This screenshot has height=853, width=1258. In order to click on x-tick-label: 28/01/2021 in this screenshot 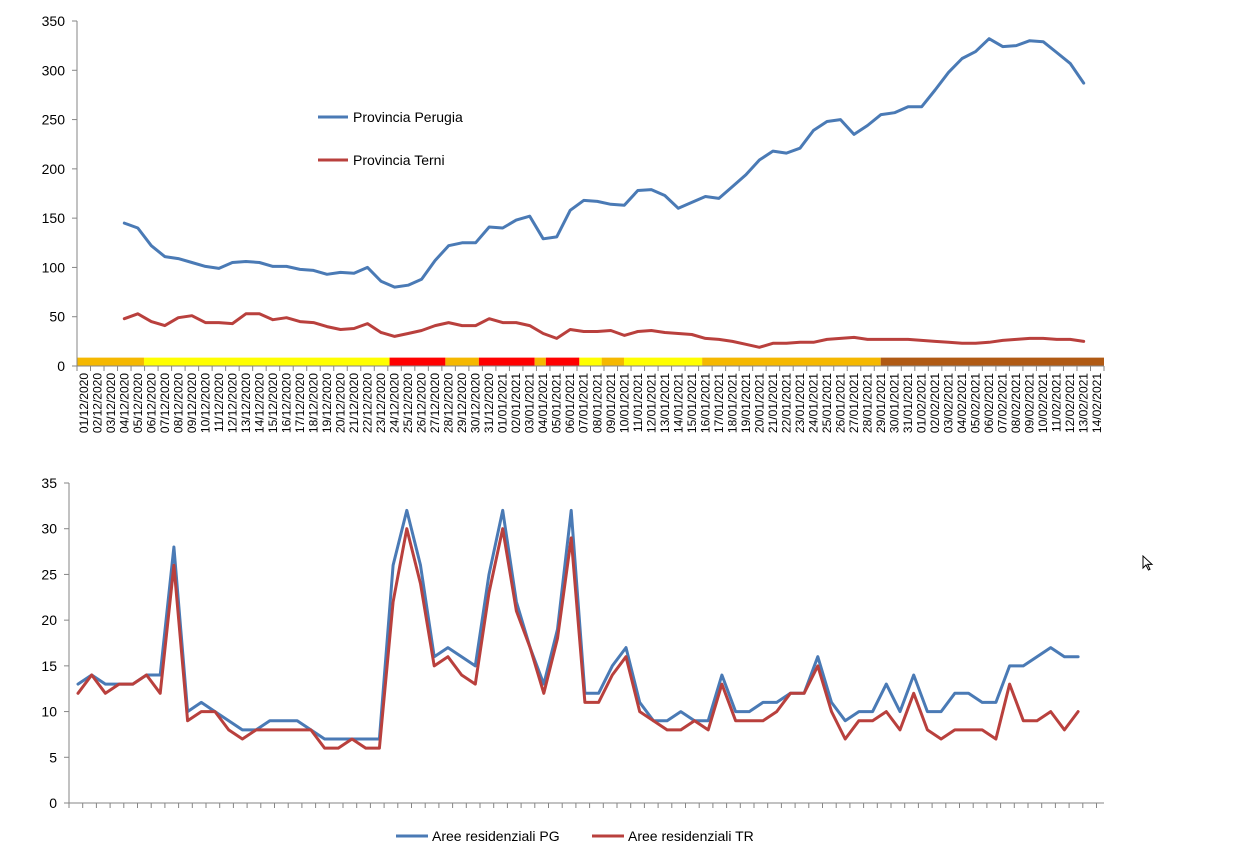, I will do `click(868, 403)`.